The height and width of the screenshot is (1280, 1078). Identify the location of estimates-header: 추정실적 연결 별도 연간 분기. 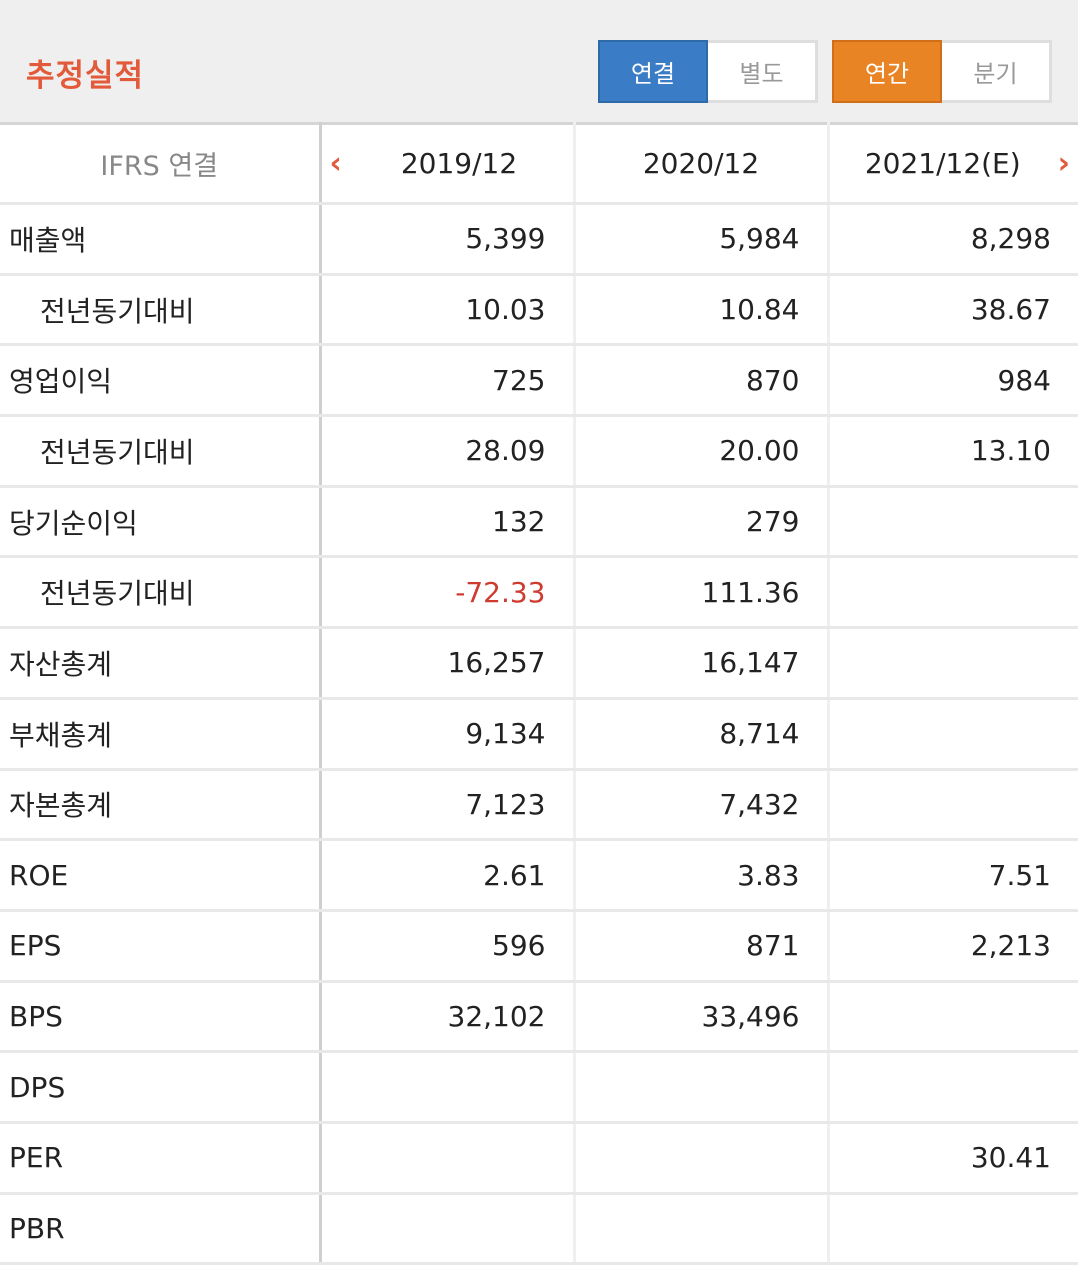
(539, 61).